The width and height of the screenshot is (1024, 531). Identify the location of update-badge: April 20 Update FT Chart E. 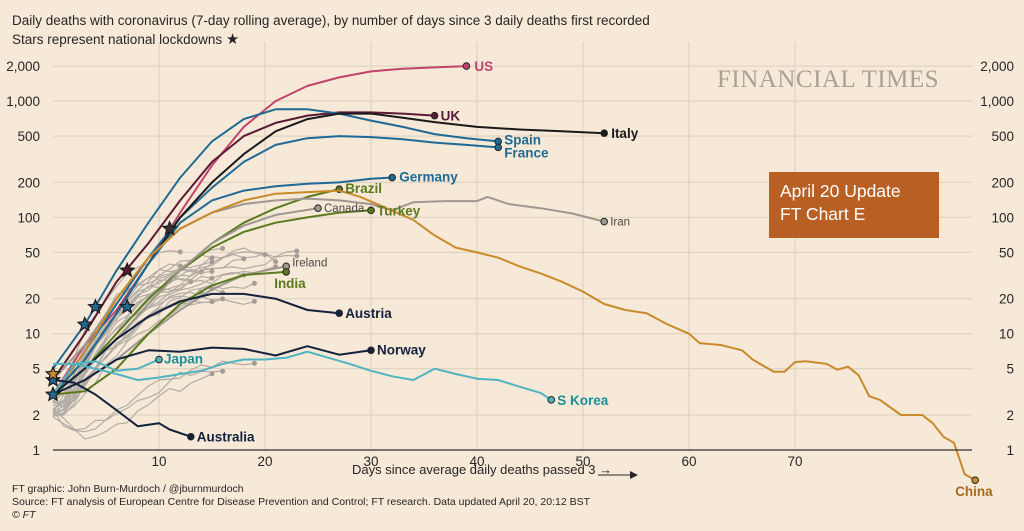
(854, 205).